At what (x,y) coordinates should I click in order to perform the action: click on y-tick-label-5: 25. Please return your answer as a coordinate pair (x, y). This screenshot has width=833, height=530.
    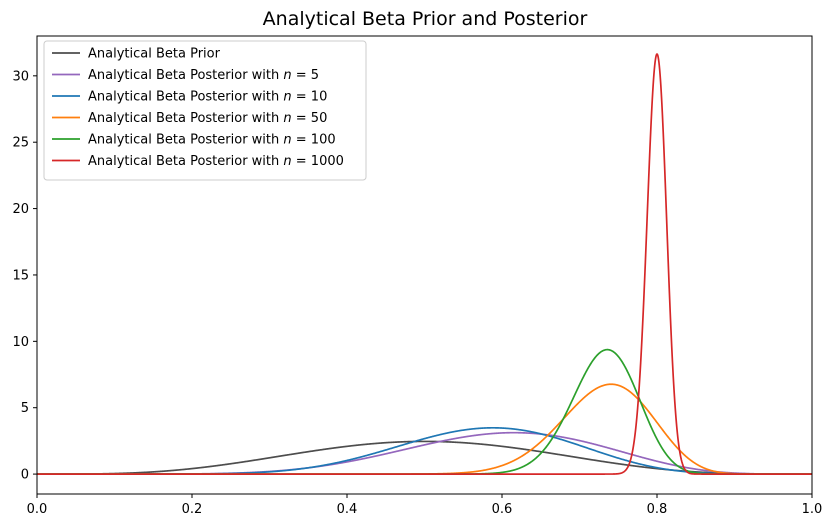
    Looking at the image, I should click on (20, 143).